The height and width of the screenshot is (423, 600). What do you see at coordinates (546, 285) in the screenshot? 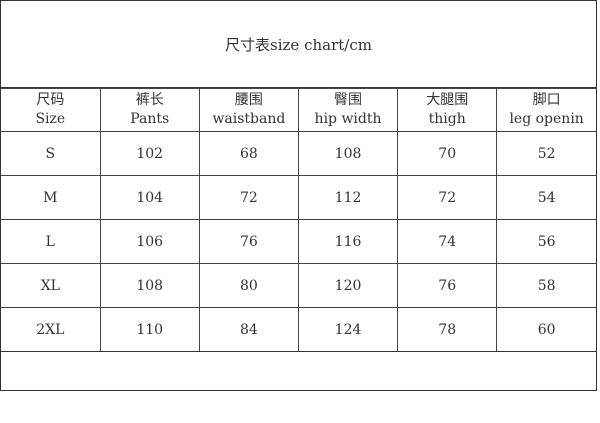
I see `table-cell: 58` at bounding box center [546, 285].